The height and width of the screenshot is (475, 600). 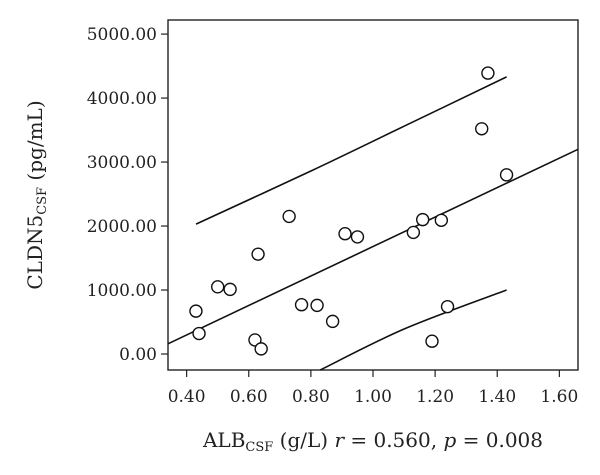 I want to click on y-axis-title-sub: CSF, so click(x=42, y=201).